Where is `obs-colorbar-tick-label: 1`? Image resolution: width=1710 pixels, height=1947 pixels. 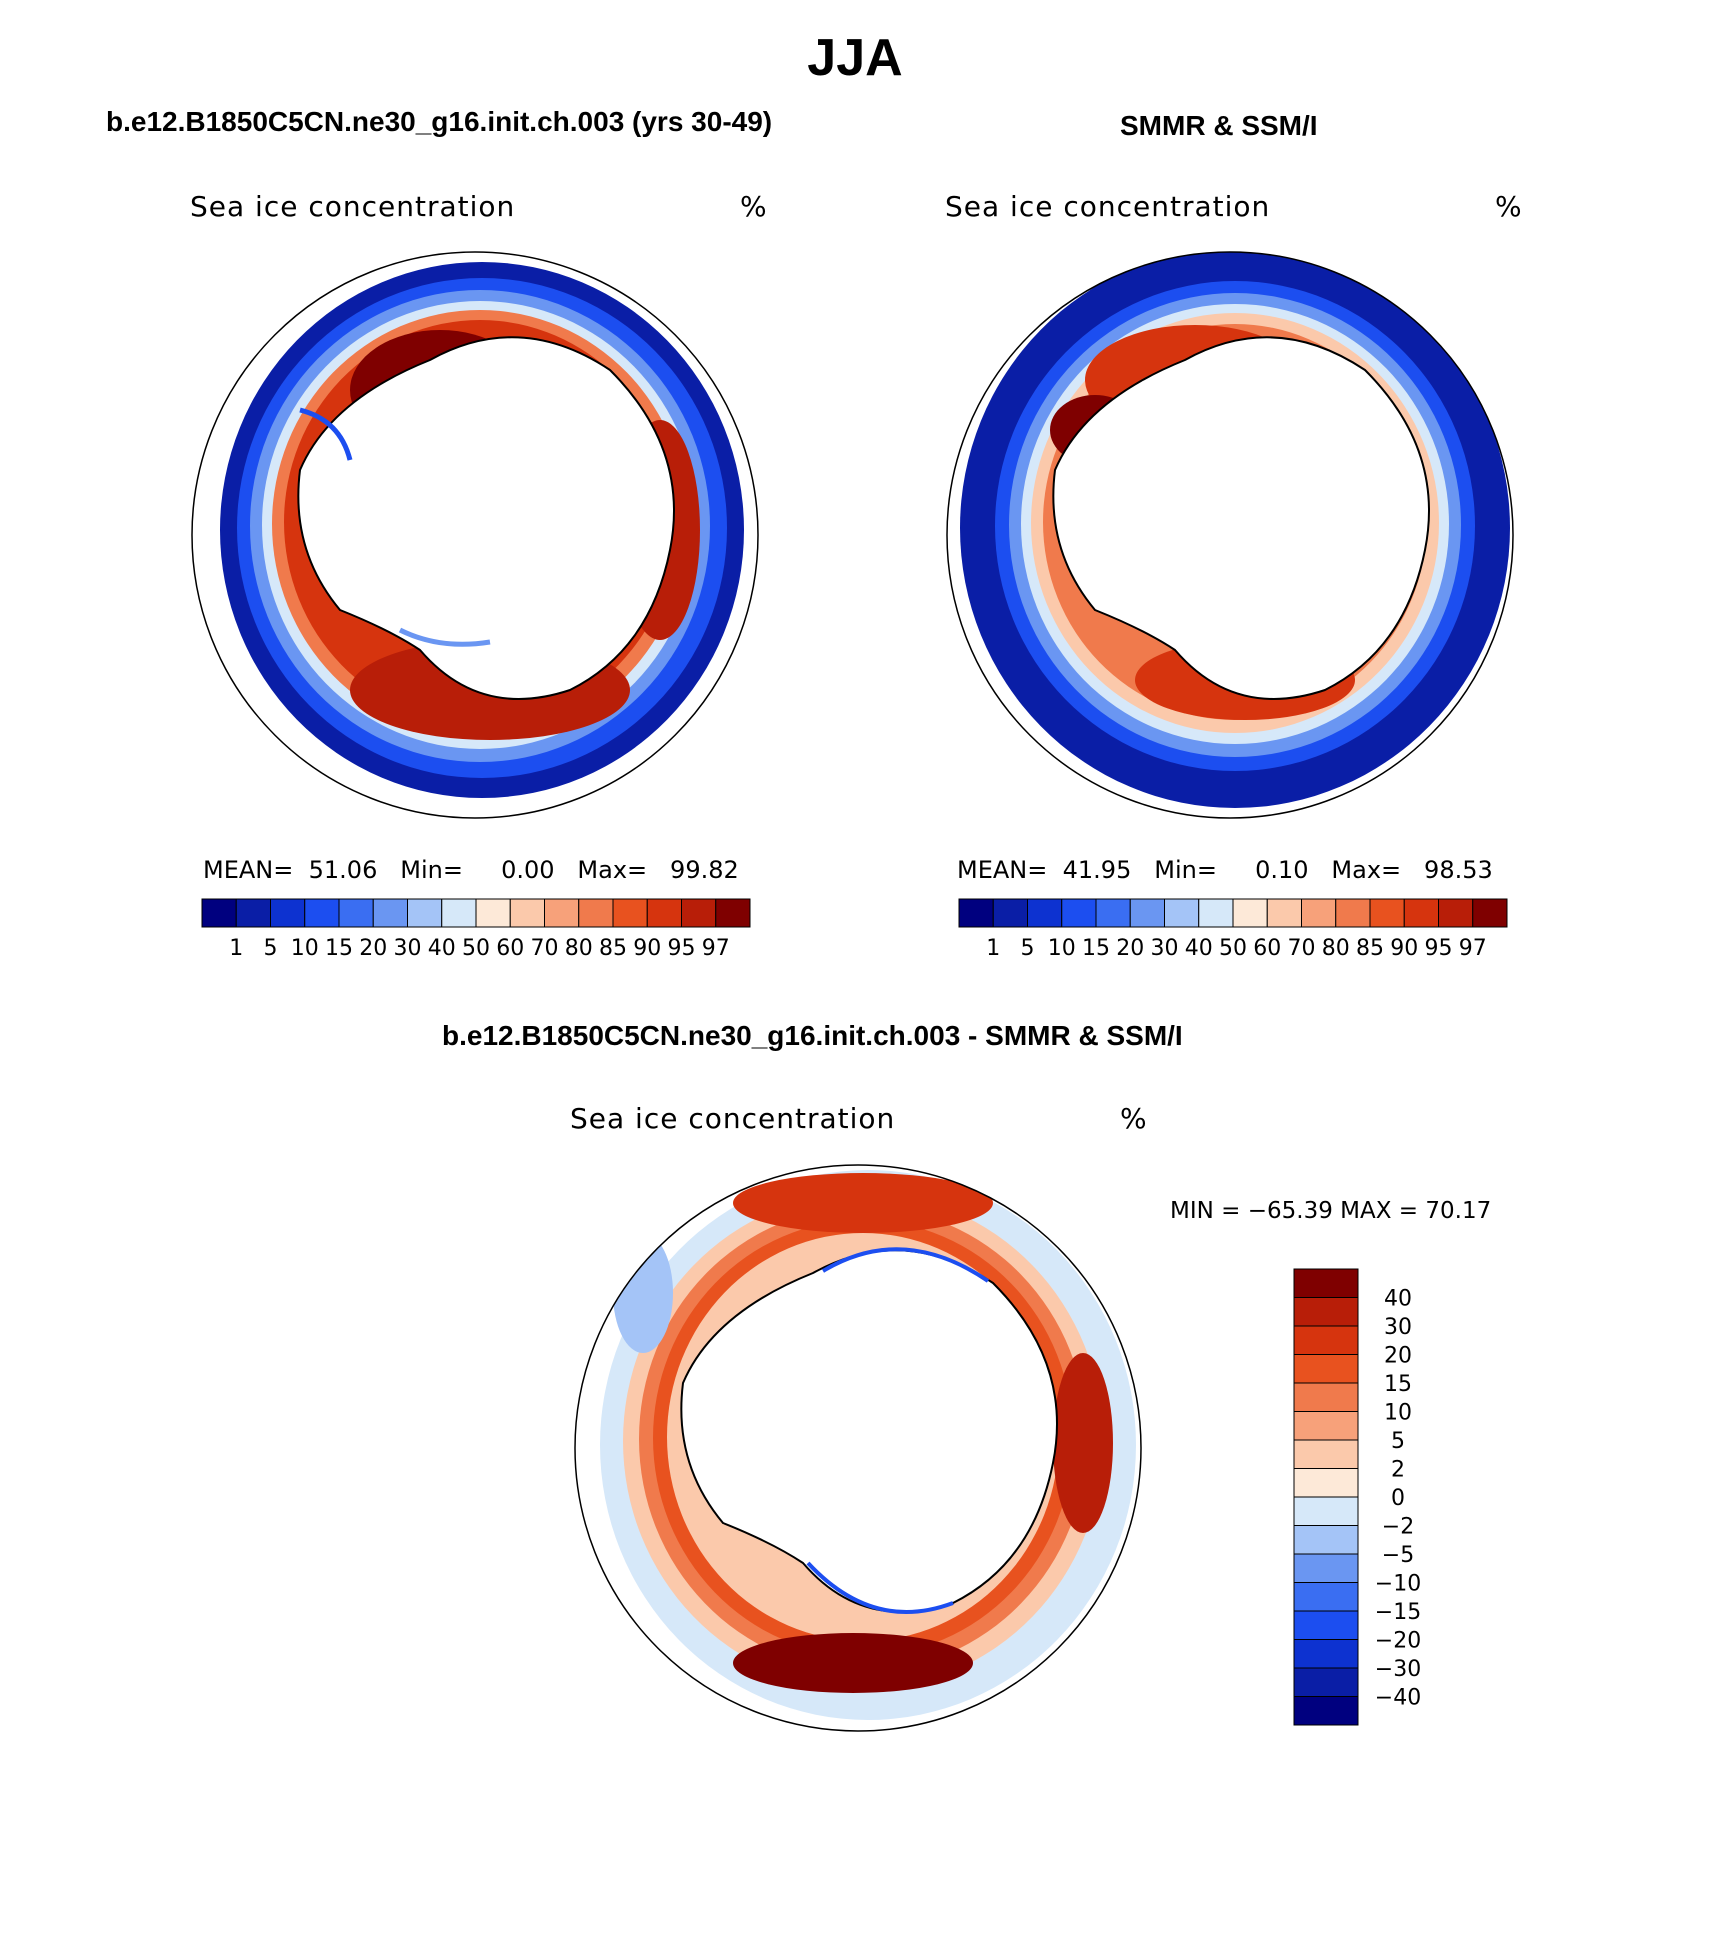
obs-colorbar-tick-label: 1 is located at coordinates (993, 948).